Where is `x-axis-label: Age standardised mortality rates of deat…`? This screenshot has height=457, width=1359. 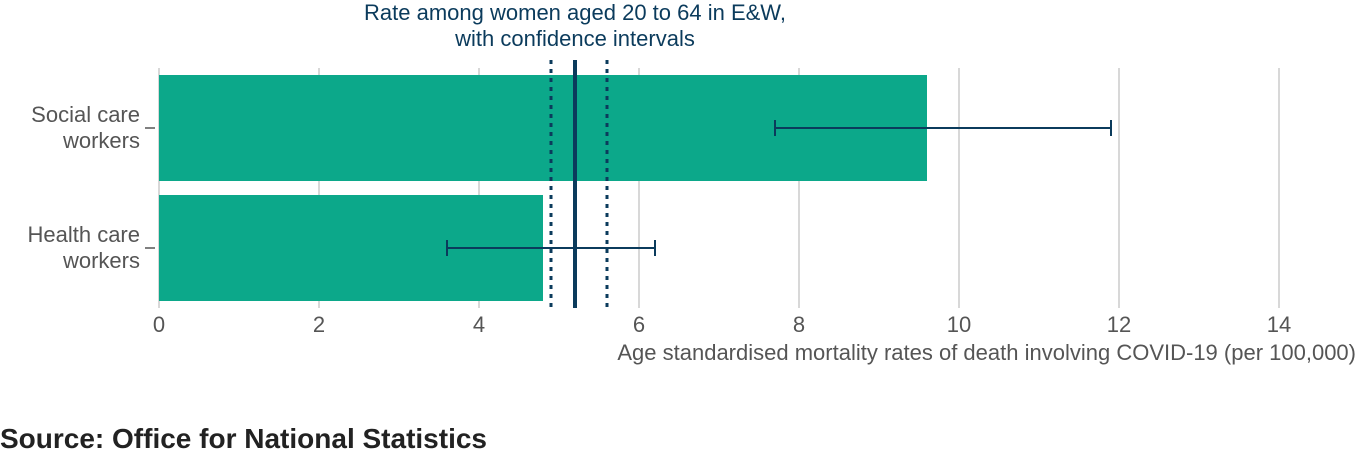 x-axis-label: Age standardised mortality rates of deat… is located at coordinates (986, 352).